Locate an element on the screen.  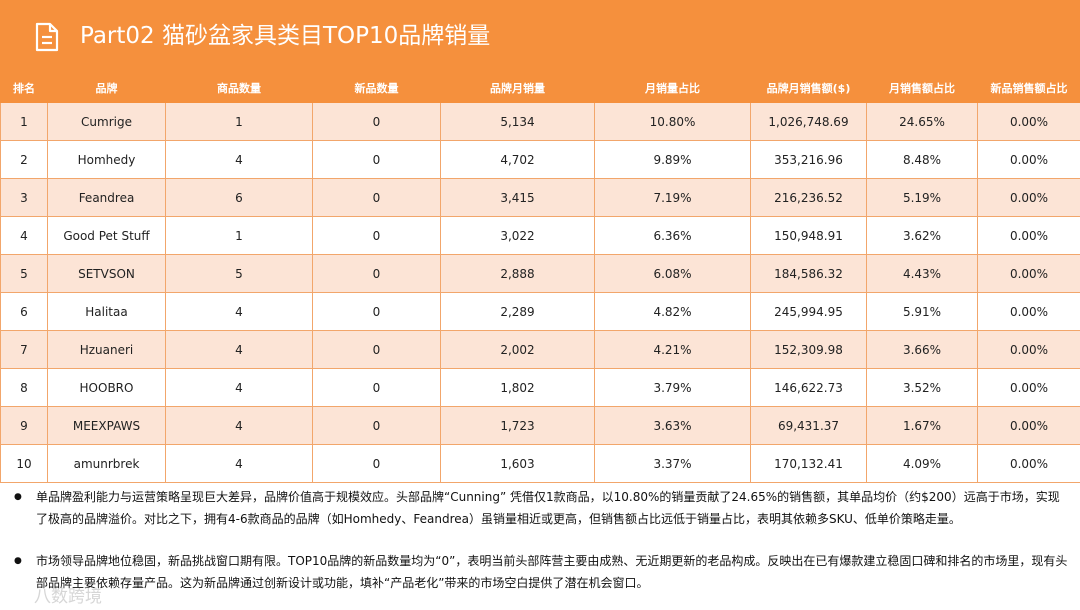
table-cell: 2,888 is located at coordinates (517, 273).